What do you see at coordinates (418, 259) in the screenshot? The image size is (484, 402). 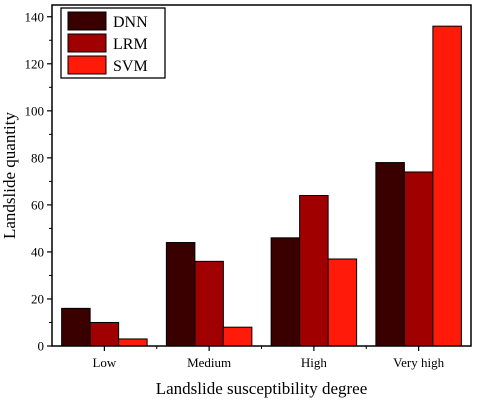 I see `bar-lrm-very-high` at bounding box center [418, 259].